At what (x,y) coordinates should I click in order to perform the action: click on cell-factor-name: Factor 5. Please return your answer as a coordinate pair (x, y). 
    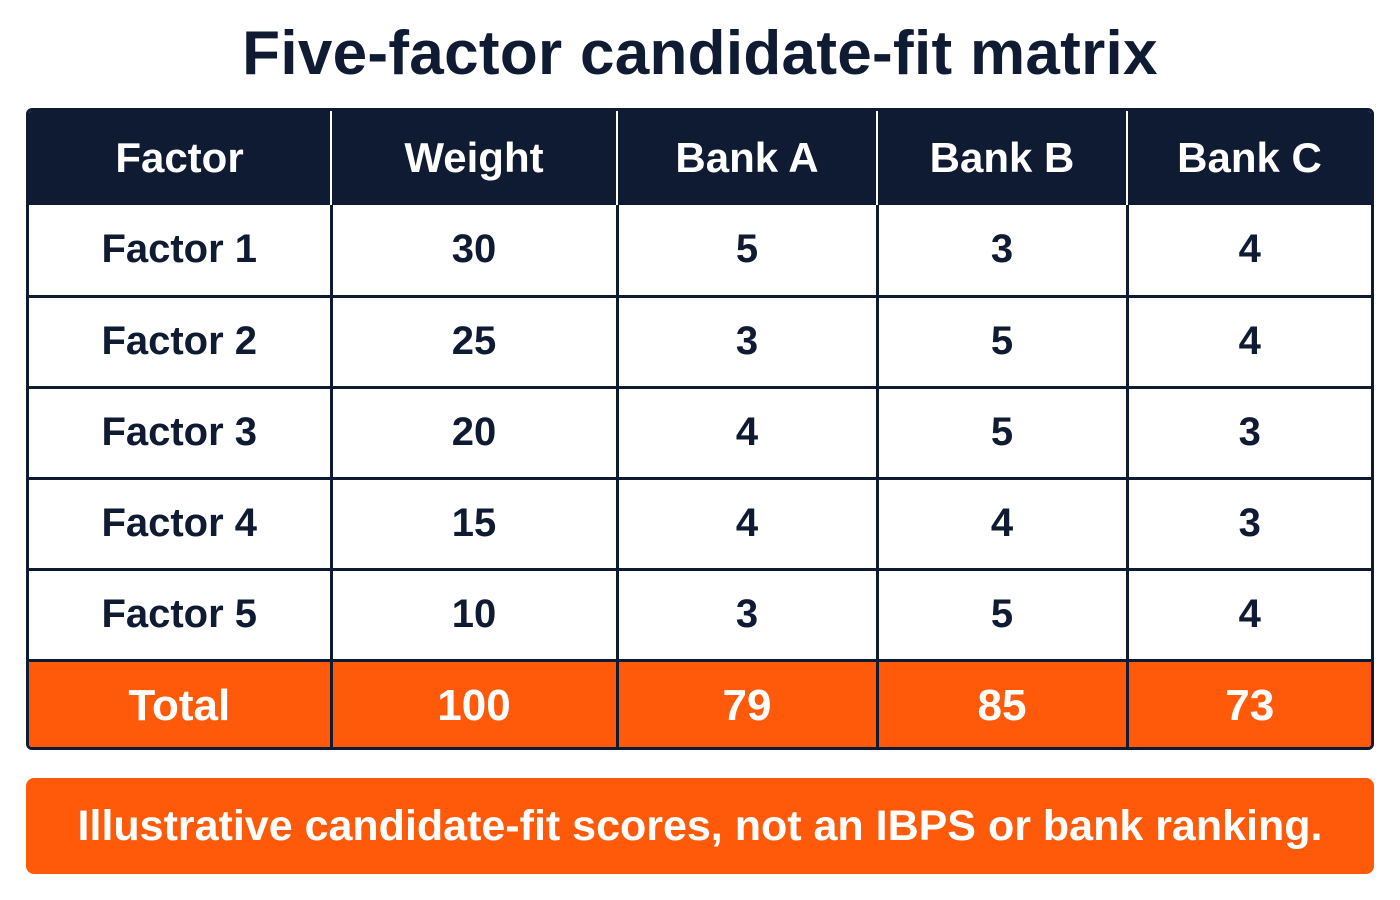
    Looking at the image, I should click on (181, 615).